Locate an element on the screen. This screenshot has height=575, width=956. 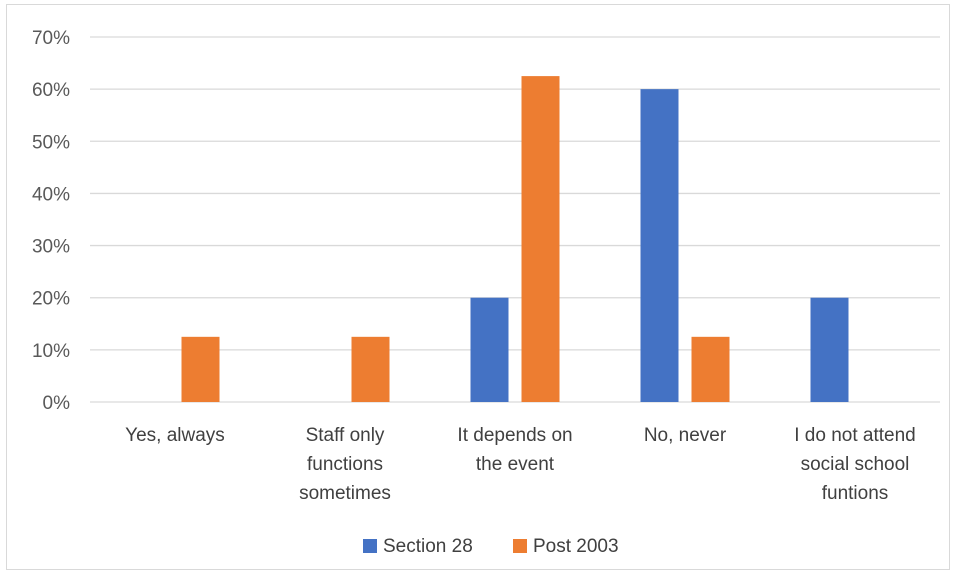
y-tick-label: 40% is located at coordinates (51, 194).